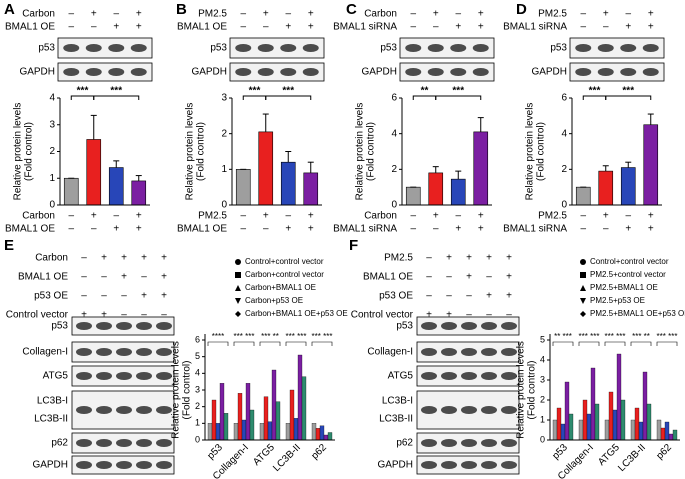 The width and height of the screenshot is (685, 479). I want to click on condition-name: PM2.5, so click(212, 216).